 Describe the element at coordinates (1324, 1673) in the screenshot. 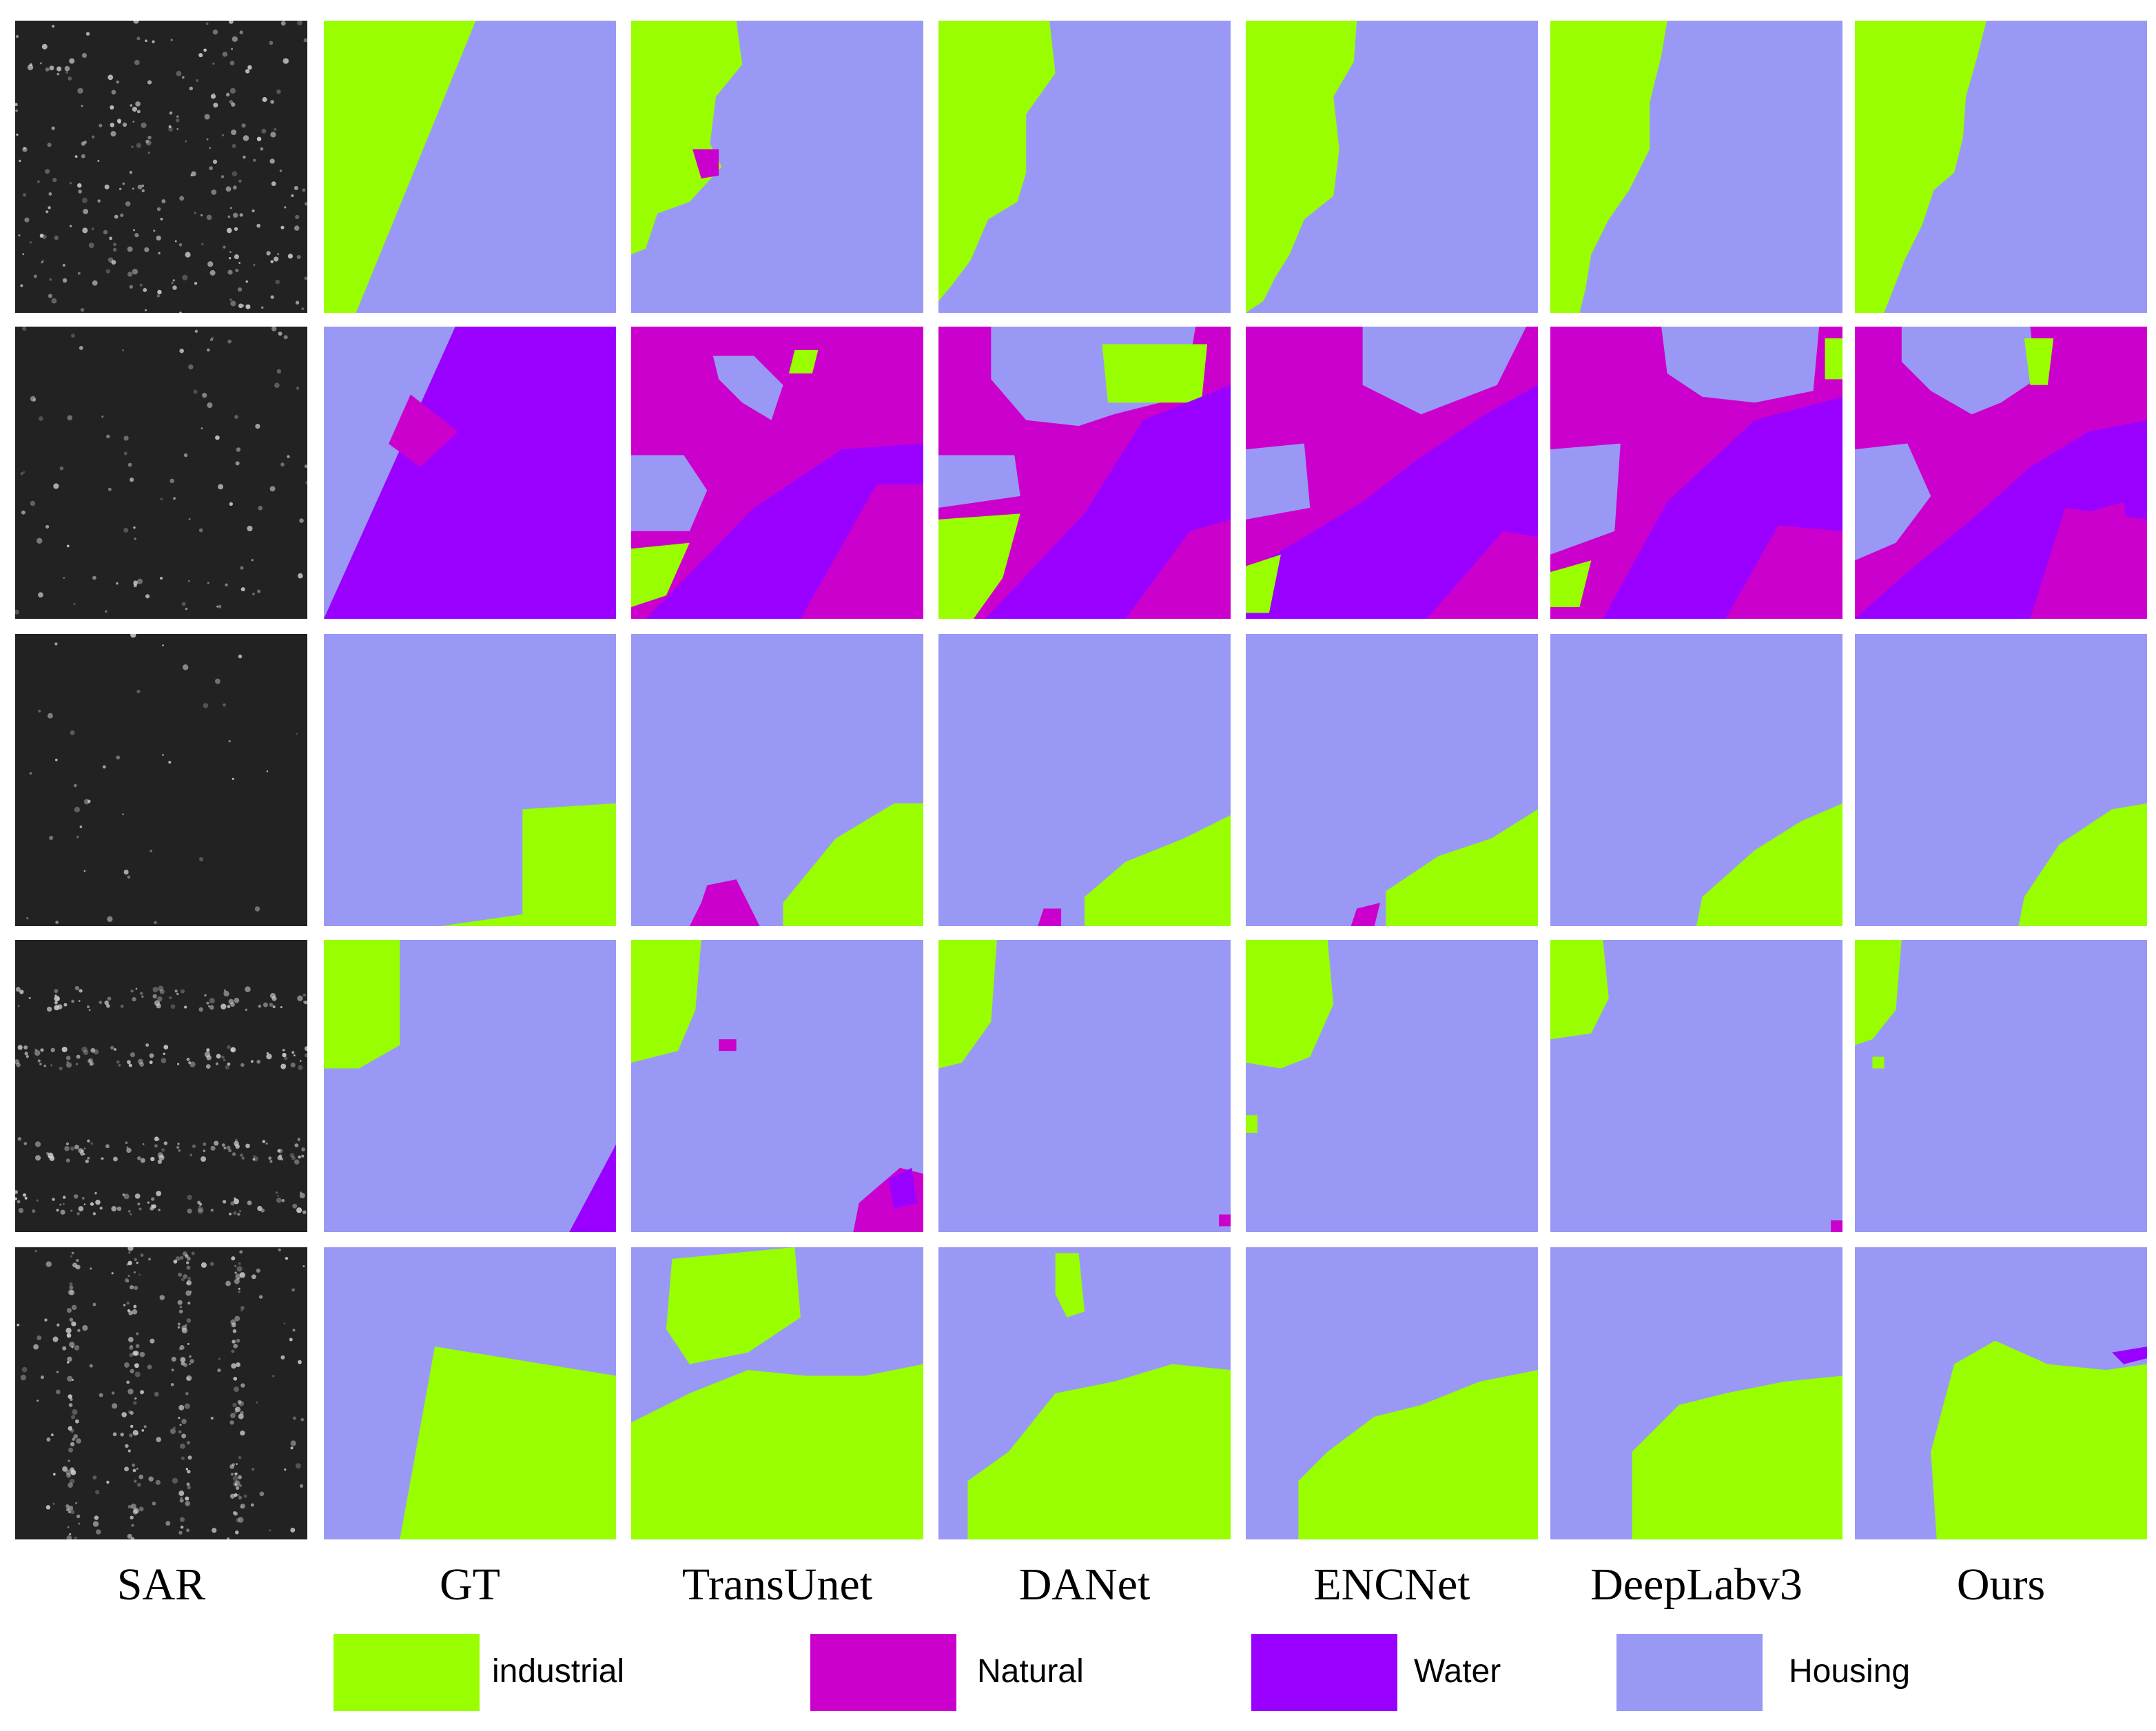

I see `legend-swatch-water` at that location.